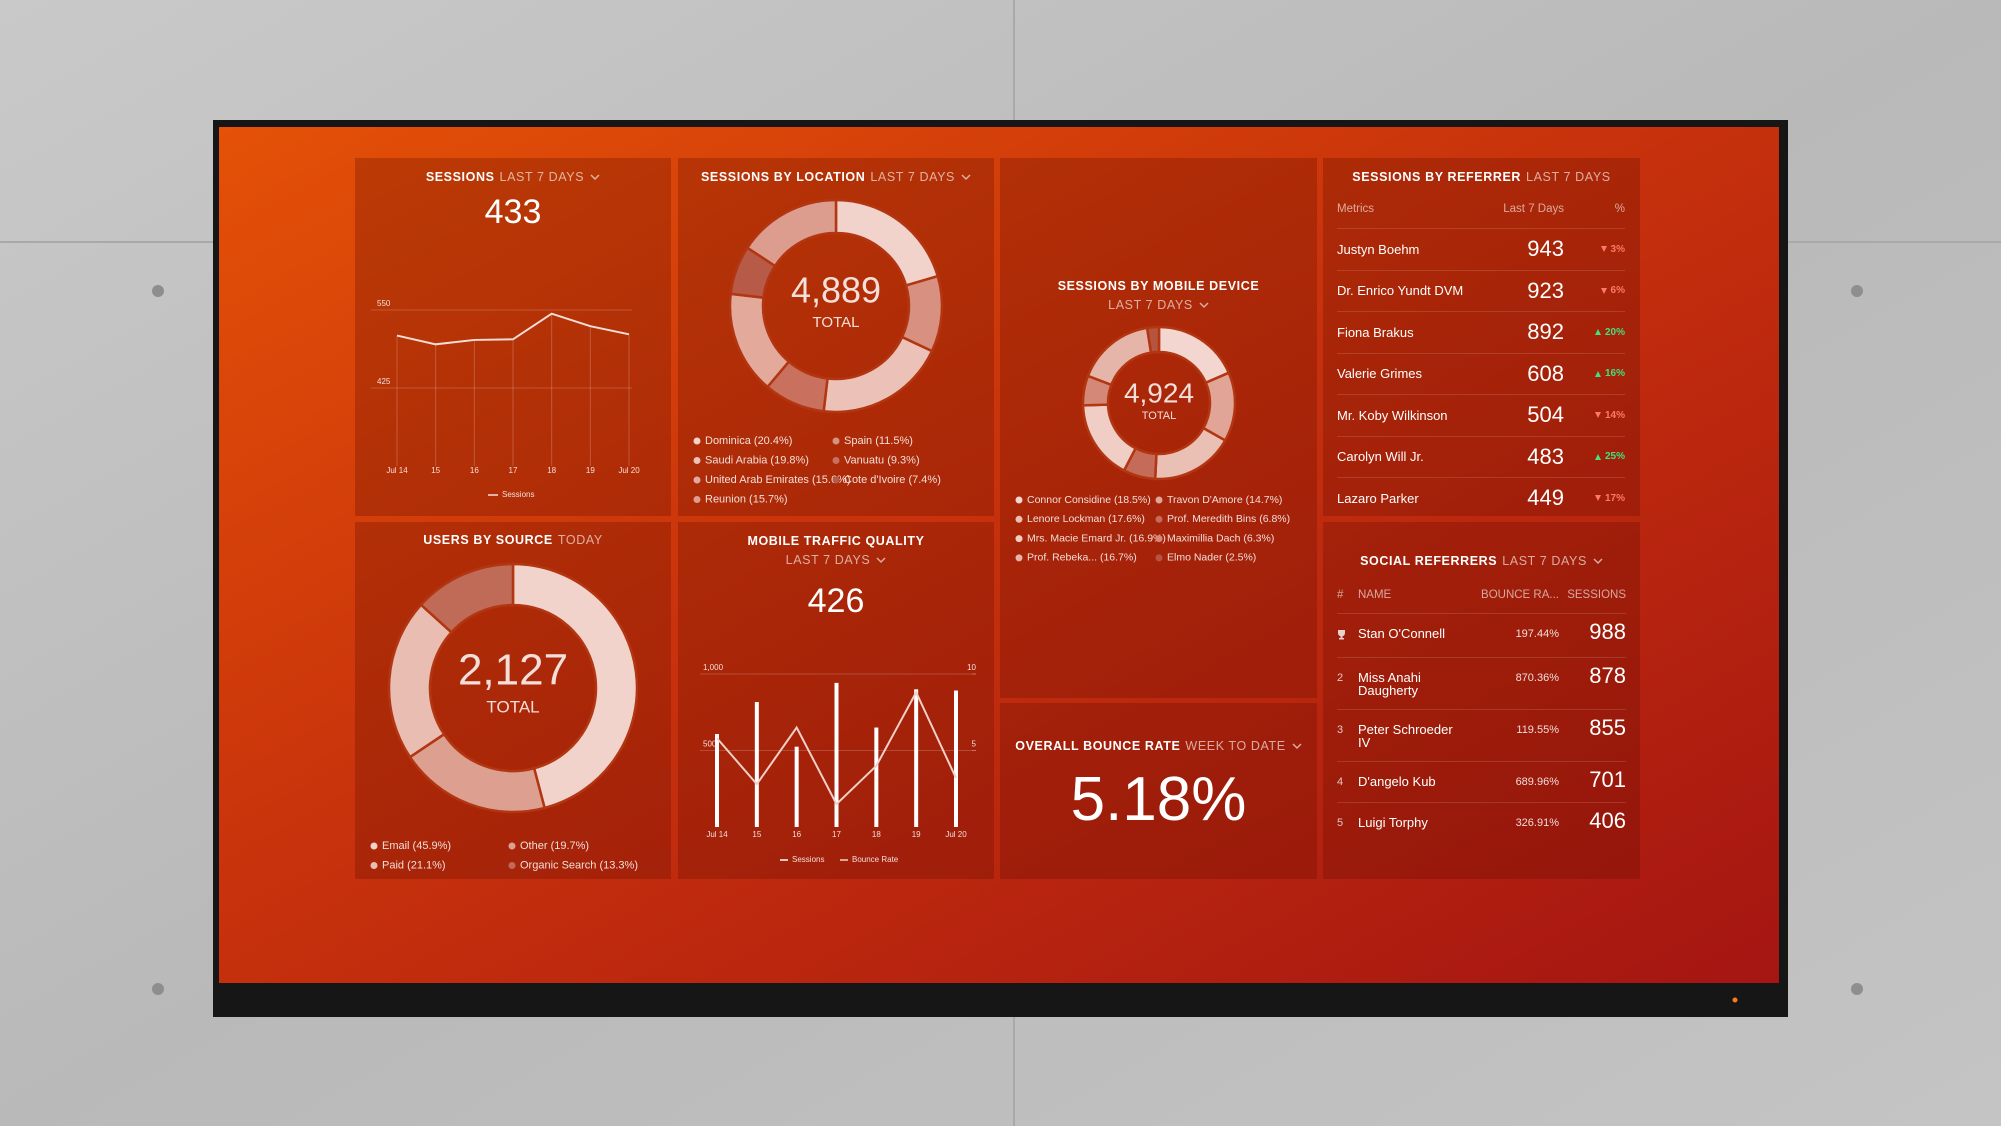 The height and width of the screenshot is (1126, 2001). Describe the element at coordinates (1607, 820) in the screenshot. I see `social-sessions: 406` at that location.